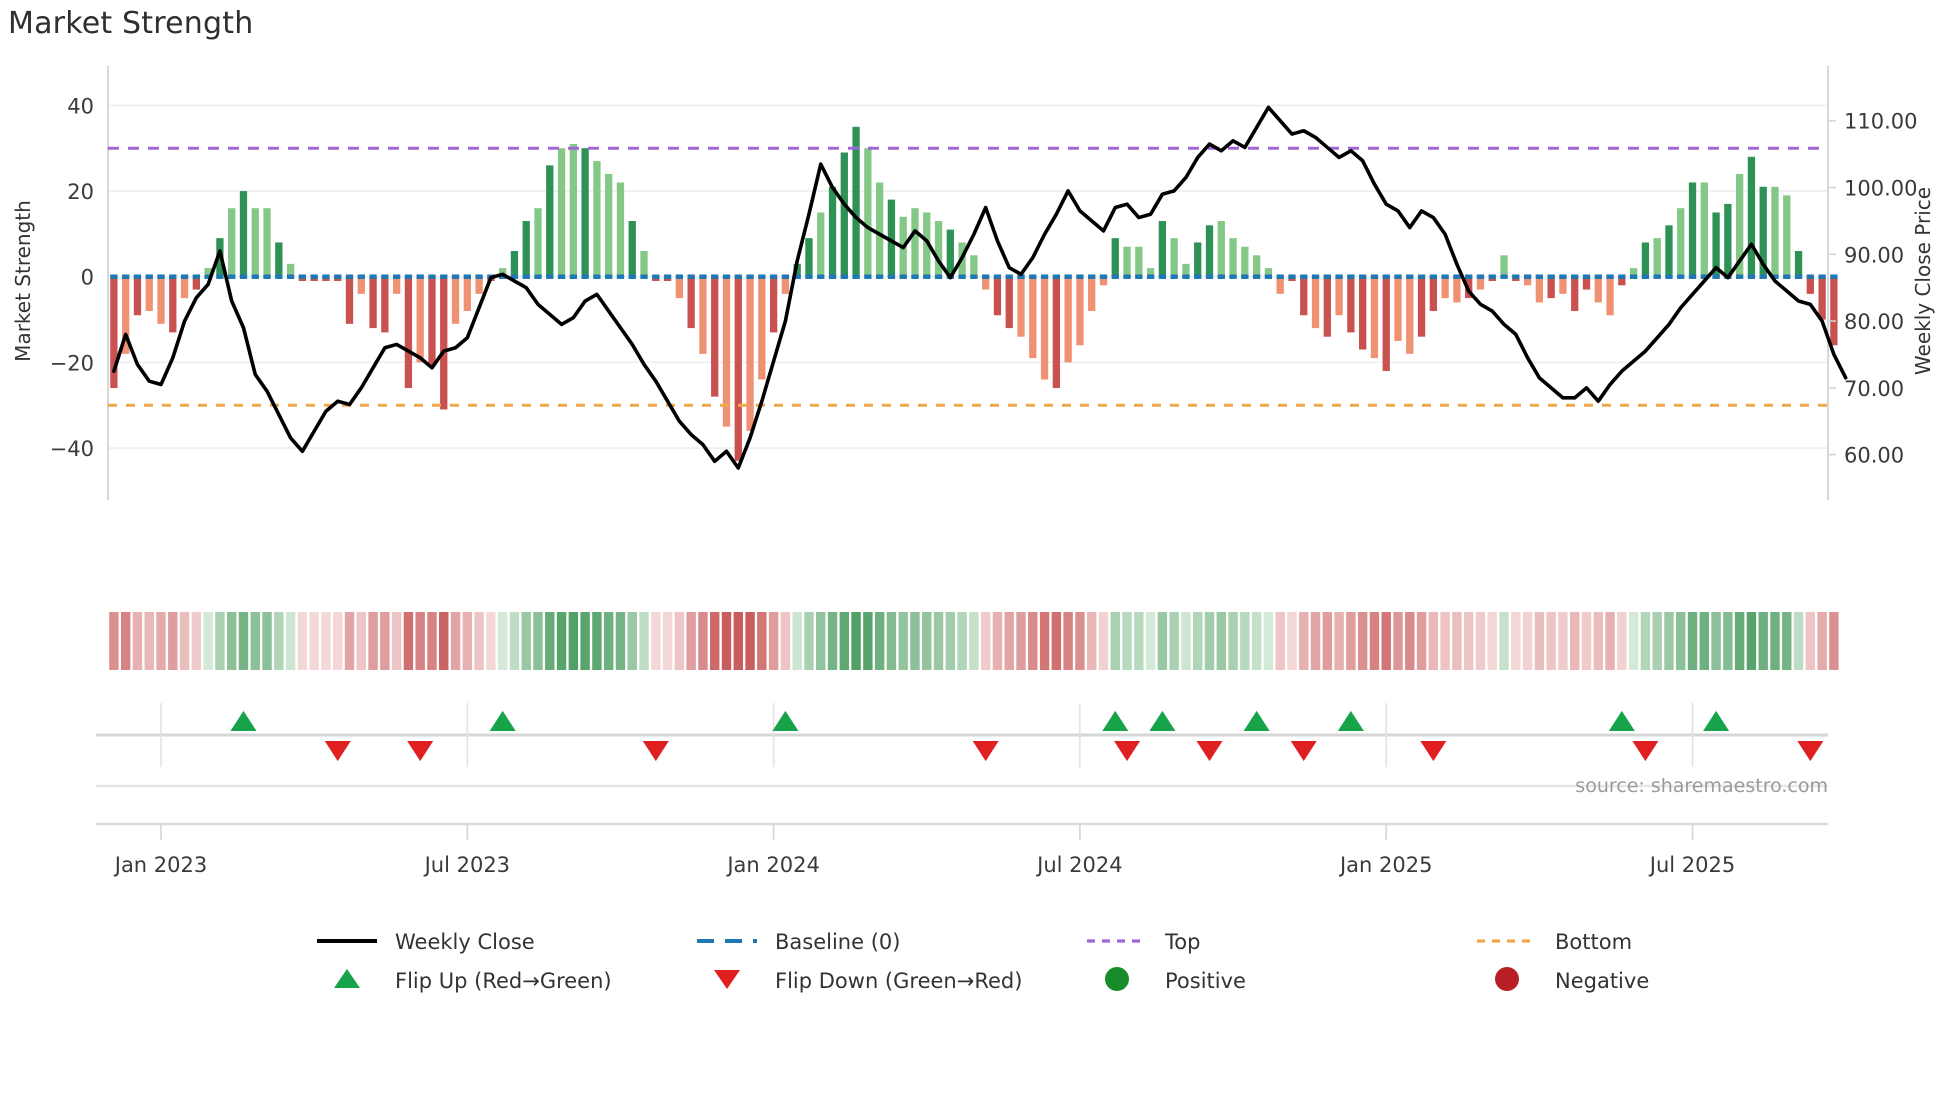  Describe the element at coordinates (1874, 389) in the screenshot. I see `right-tick-label: 70.00` at that location.